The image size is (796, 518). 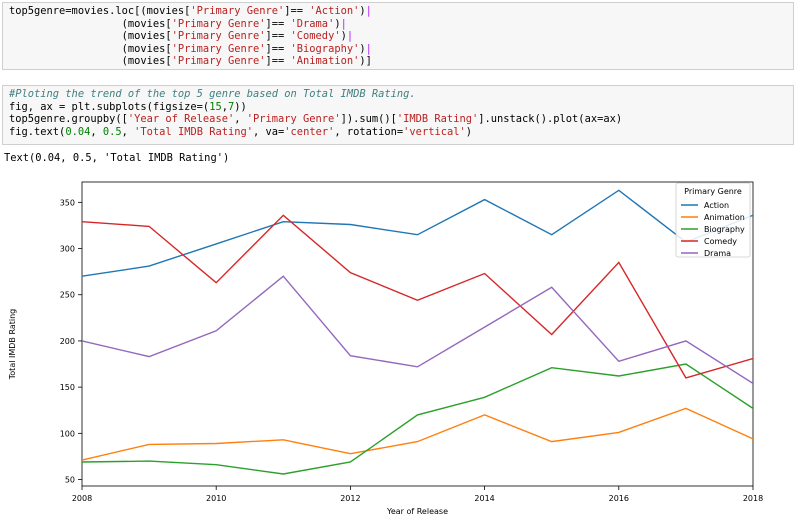 I want to click on code-token: 'vertical', so click(x=434, y=131).